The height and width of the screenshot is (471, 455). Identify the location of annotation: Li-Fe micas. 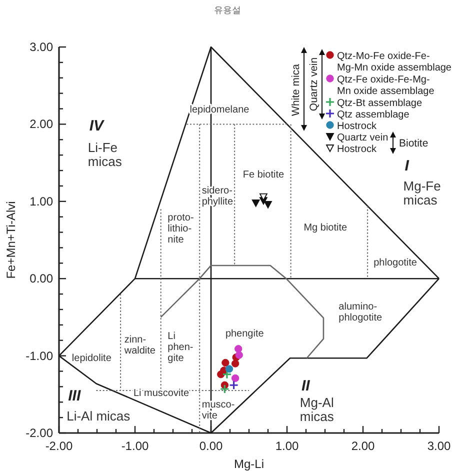
(105, 154).